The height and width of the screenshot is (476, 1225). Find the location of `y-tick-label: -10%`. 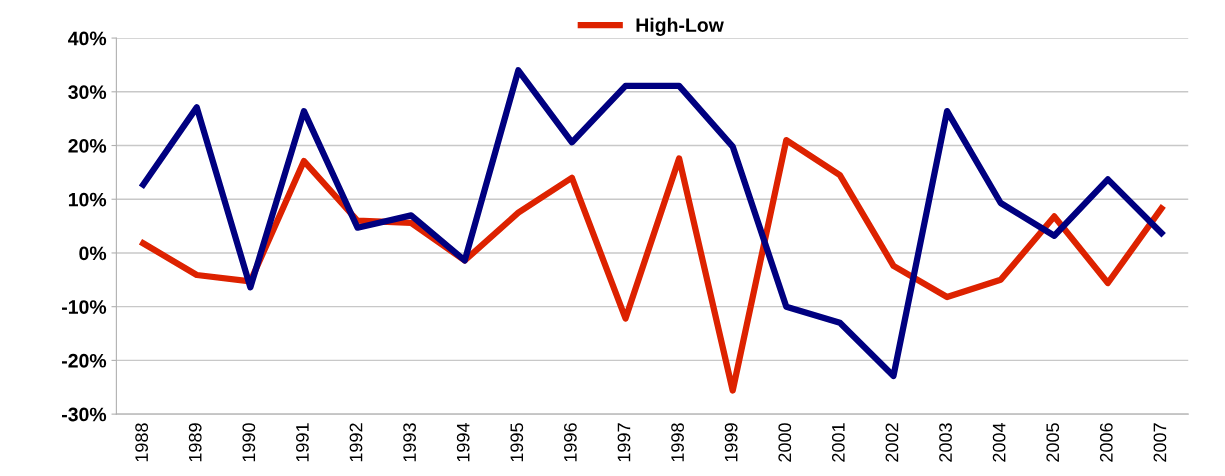

y-tick-label: -10% is located at coordinates (84, 307).